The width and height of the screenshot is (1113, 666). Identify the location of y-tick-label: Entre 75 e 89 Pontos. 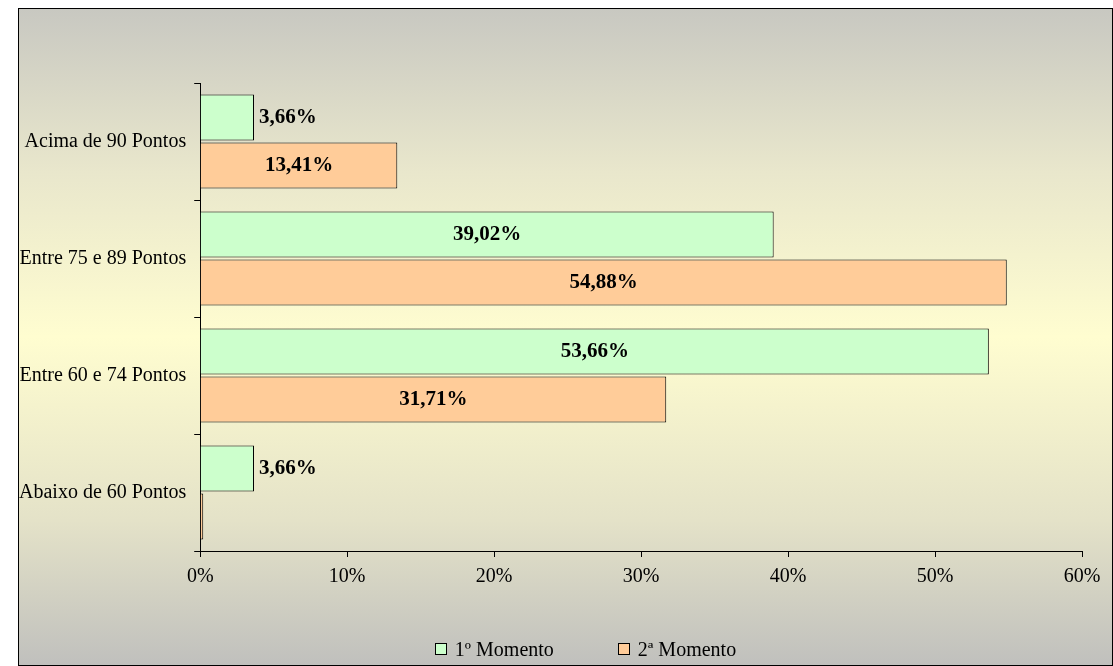
(103, 256).